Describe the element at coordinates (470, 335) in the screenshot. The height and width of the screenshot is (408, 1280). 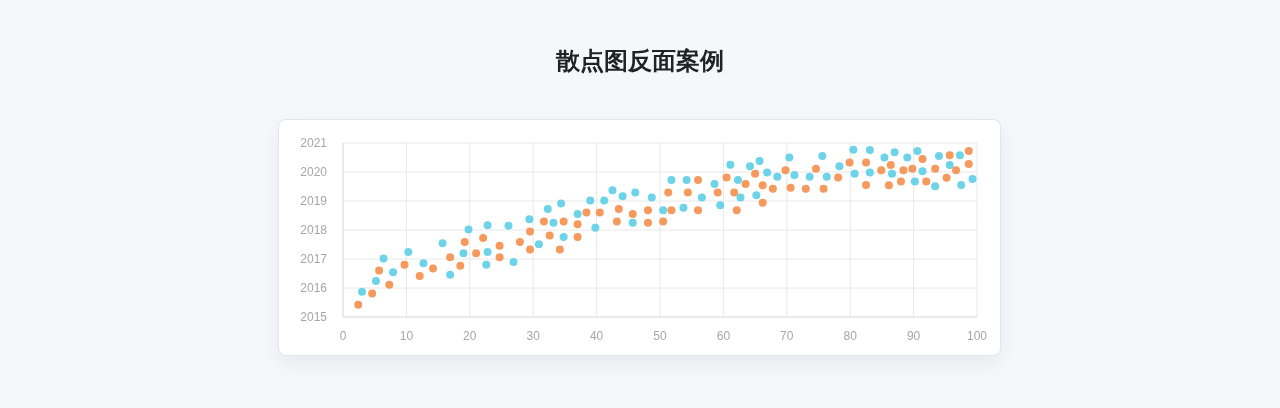
I see `x-tick-label: 20` at that location.